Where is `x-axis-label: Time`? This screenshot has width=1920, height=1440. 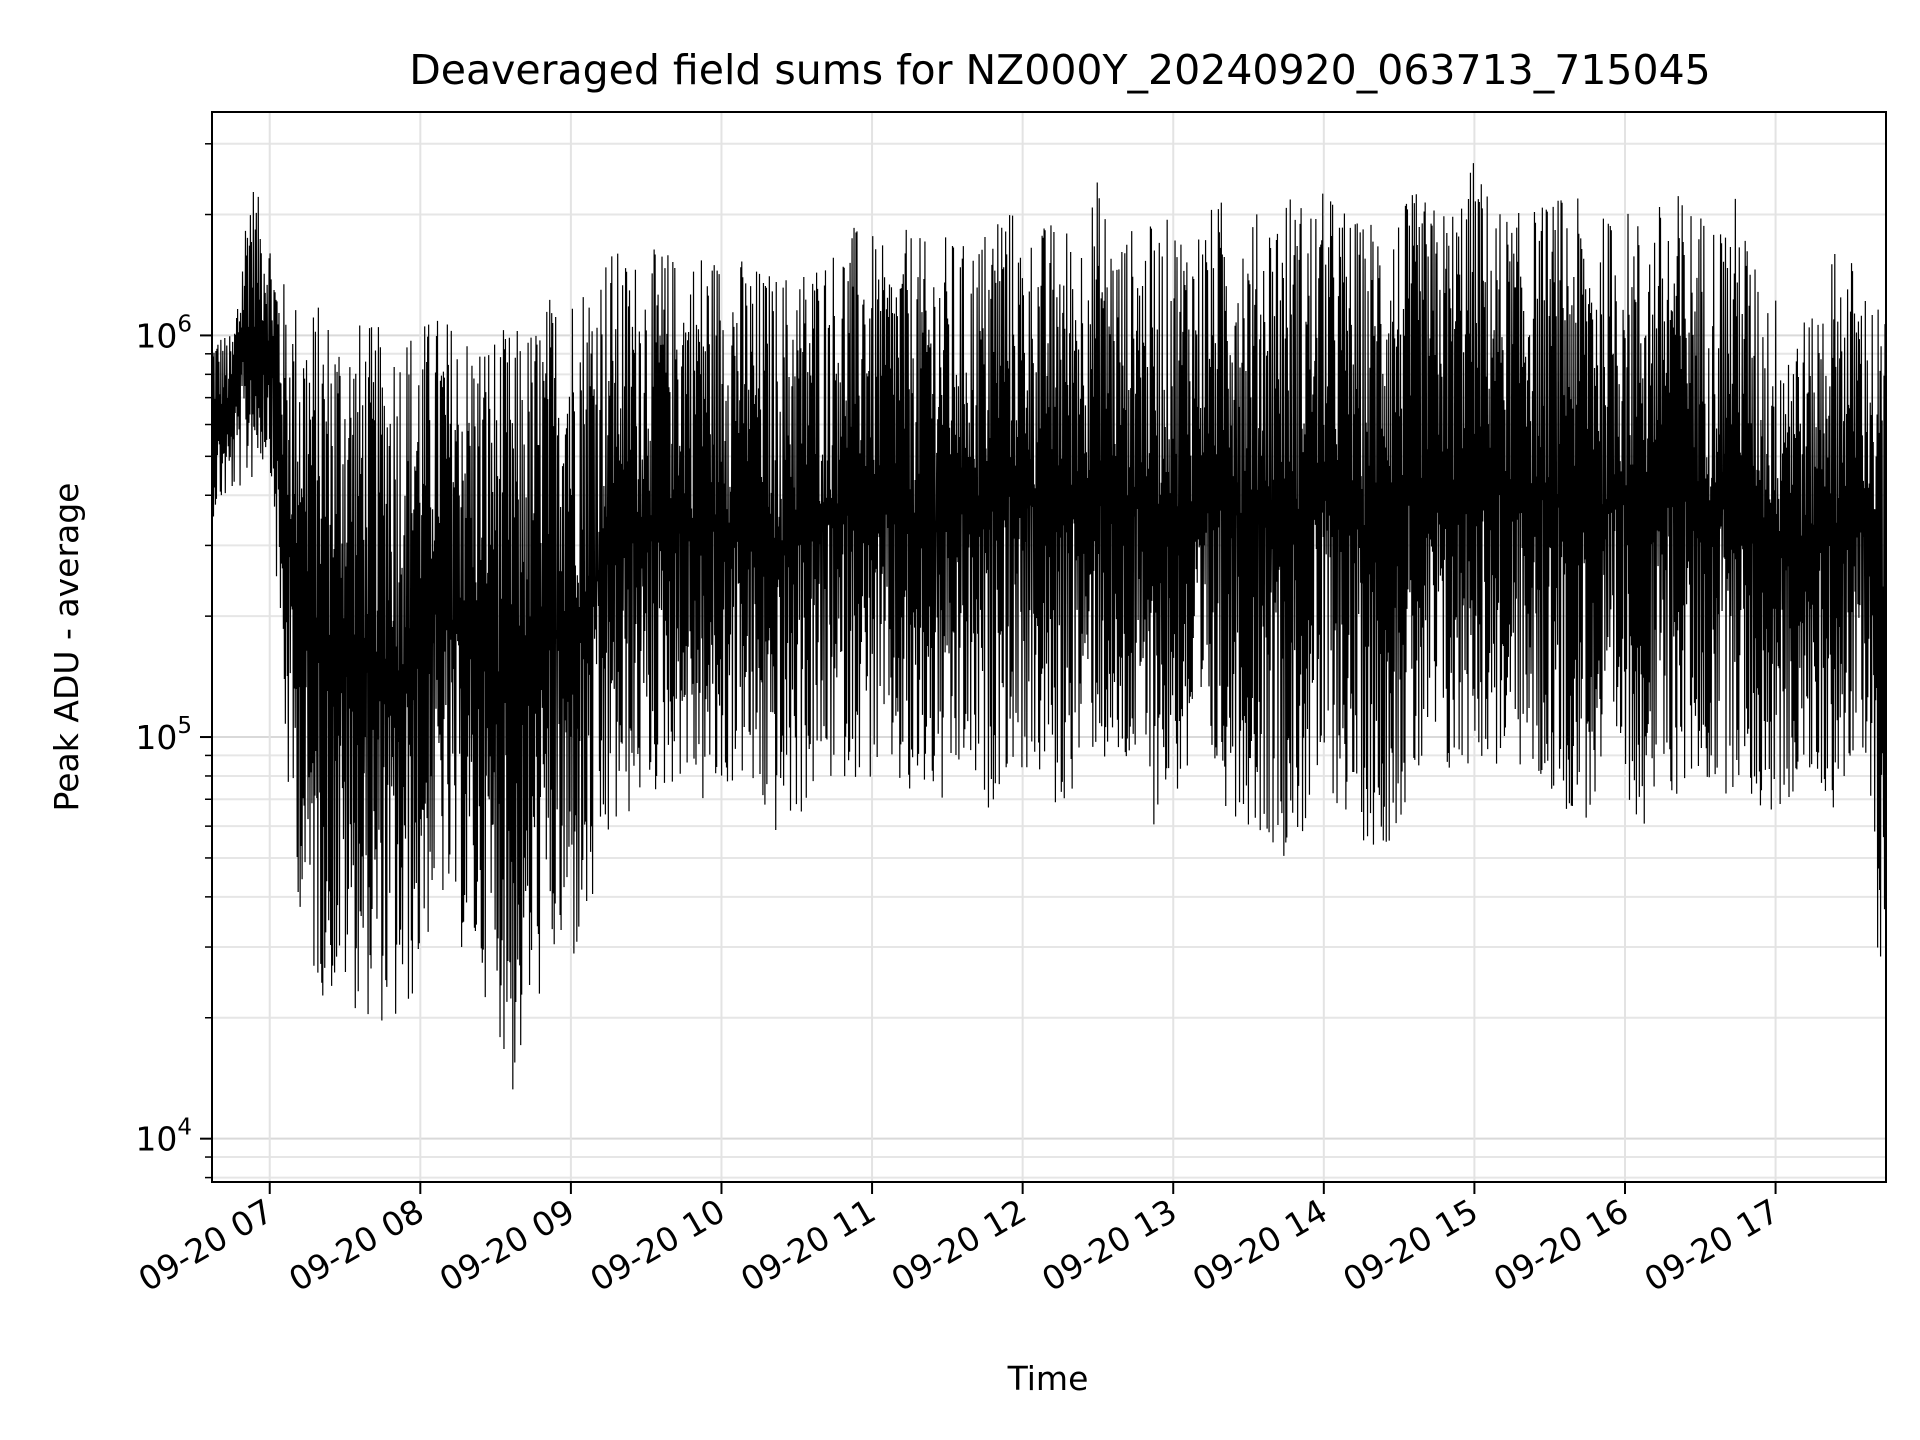 x-axis-label: Time is located at coordinates (1048, 1378).